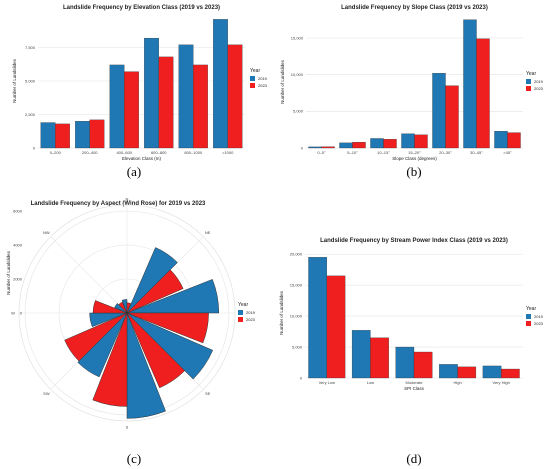  Describe the element at coordinates (296, 254) in the screenshot. I see `panel-d-ytick-label: 20,000` at that location.